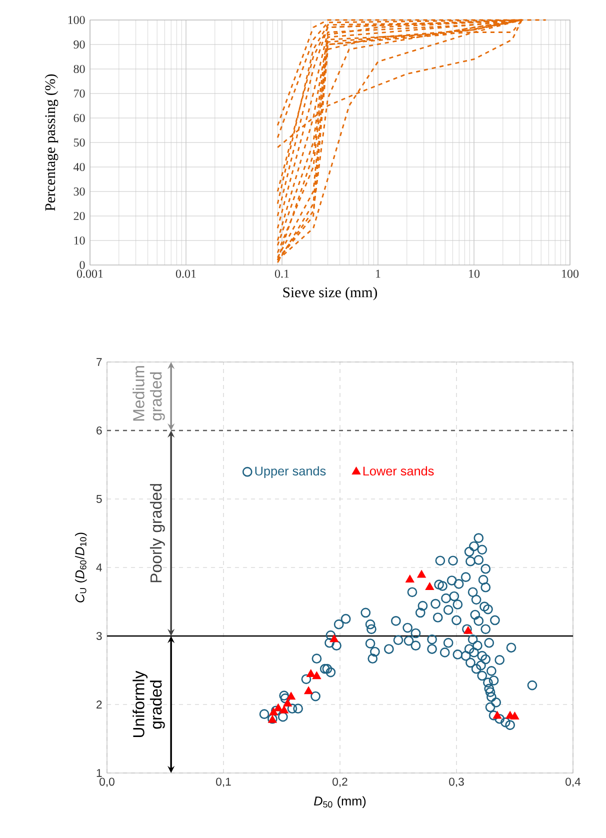 The width and height of the screenshot is (606, 838). I want to click on legend-label: Upper sands, so click(290, 472).